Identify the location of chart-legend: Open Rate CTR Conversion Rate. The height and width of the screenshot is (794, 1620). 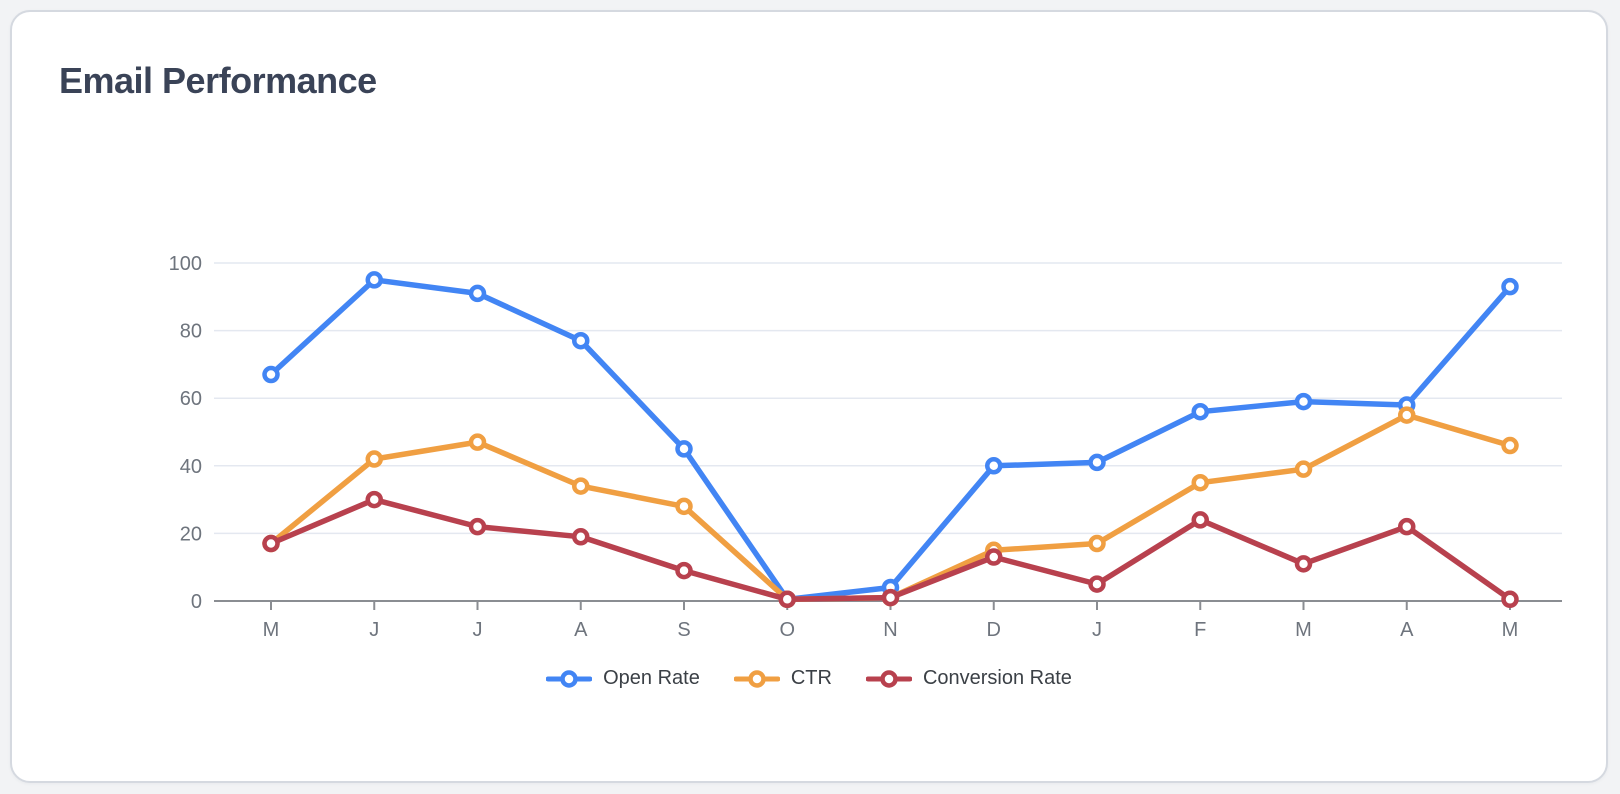
(809, 678).